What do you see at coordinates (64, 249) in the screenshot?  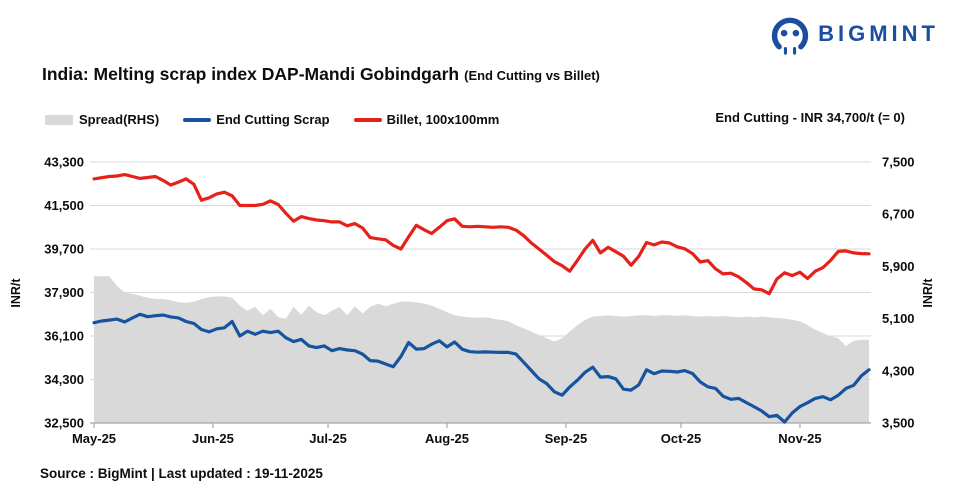 I see `left-axis-tick-label: 39,700` at bounding box center [64, 249].